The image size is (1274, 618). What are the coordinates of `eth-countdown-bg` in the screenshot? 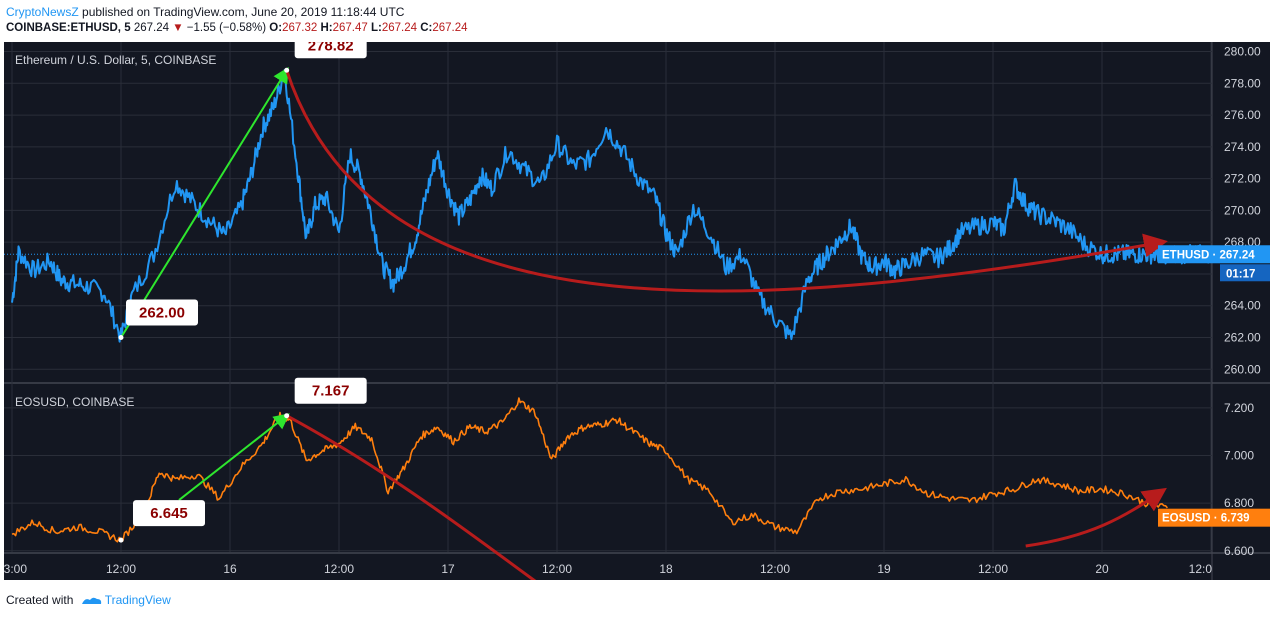 It's located at (1245, 273).